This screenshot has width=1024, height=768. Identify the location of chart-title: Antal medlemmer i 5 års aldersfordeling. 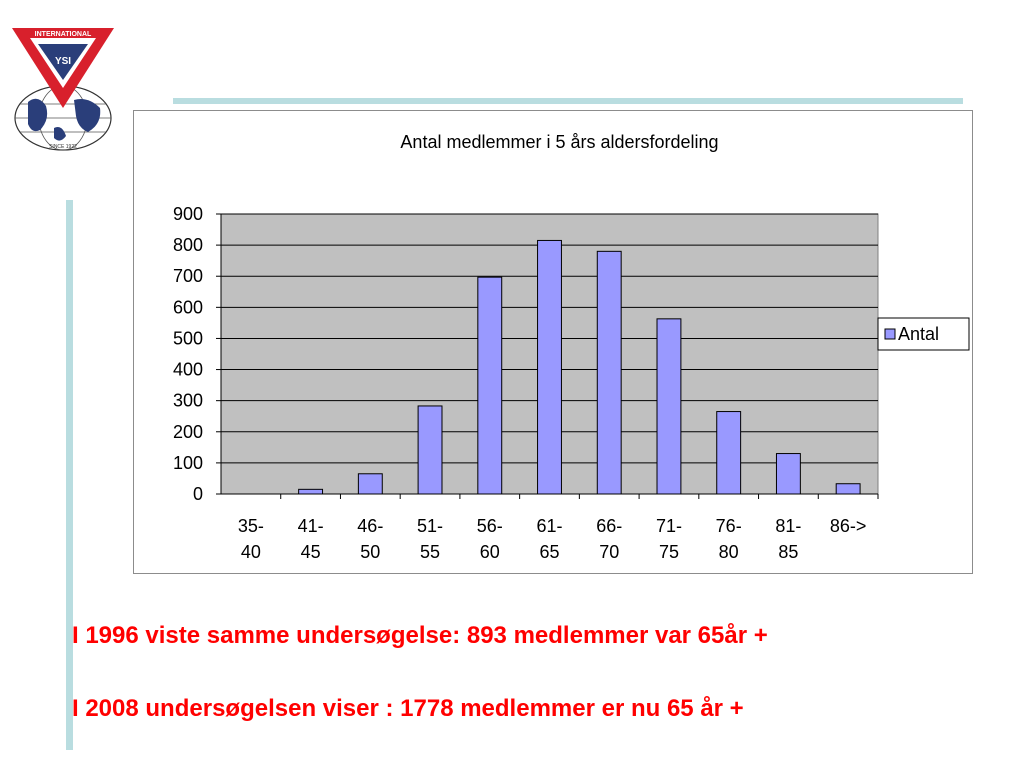
(559, 142).